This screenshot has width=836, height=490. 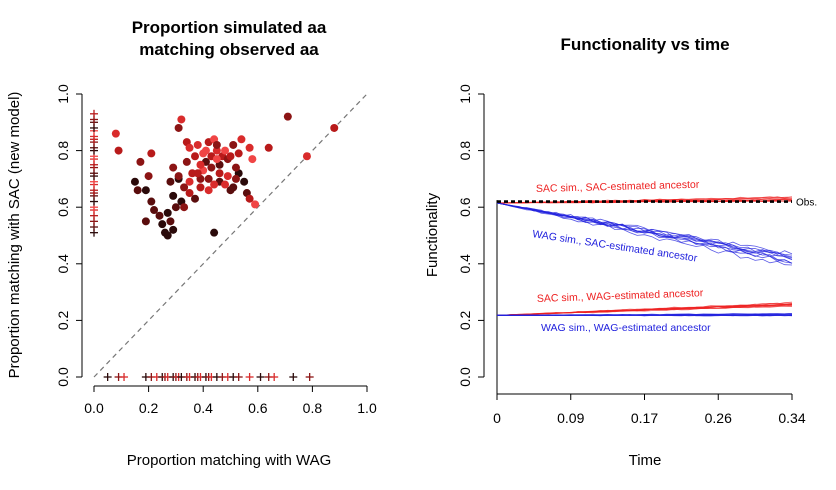 I want to click on right-annotation-sac-wag: SAC sim., WAG-estimated ancestor, so click(x=620, y=296).